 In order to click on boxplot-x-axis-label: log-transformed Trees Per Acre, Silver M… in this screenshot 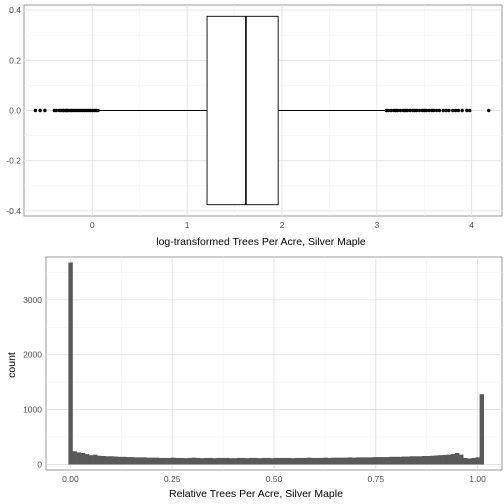, I will do `click(261, 242)`.